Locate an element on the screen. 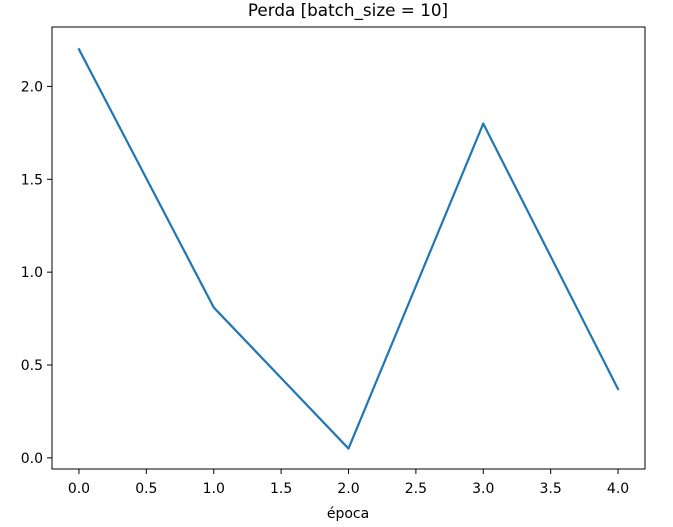 The height and width of the screenshot is (527, 673). x-axis: 0.0 0.5 1.0 1.5 2.0 2.5 3.0 3.5 4.0 is located at coordinates (348, 483).